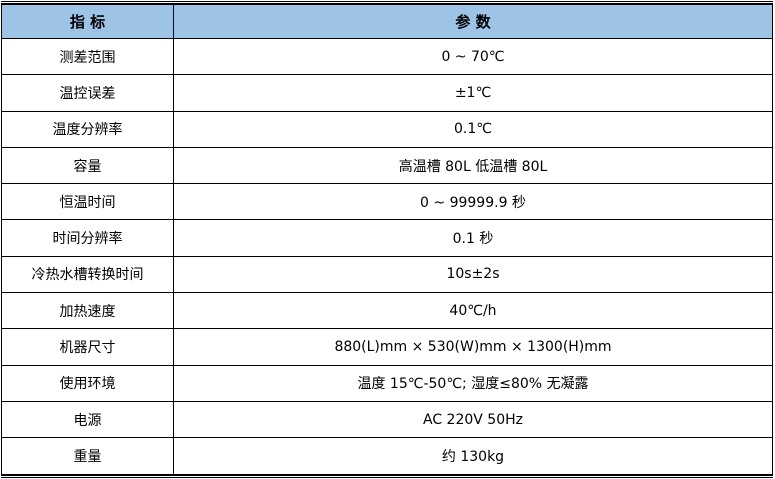  I want to click on table-header-row: 指 标 参 数, so click(387, 21).